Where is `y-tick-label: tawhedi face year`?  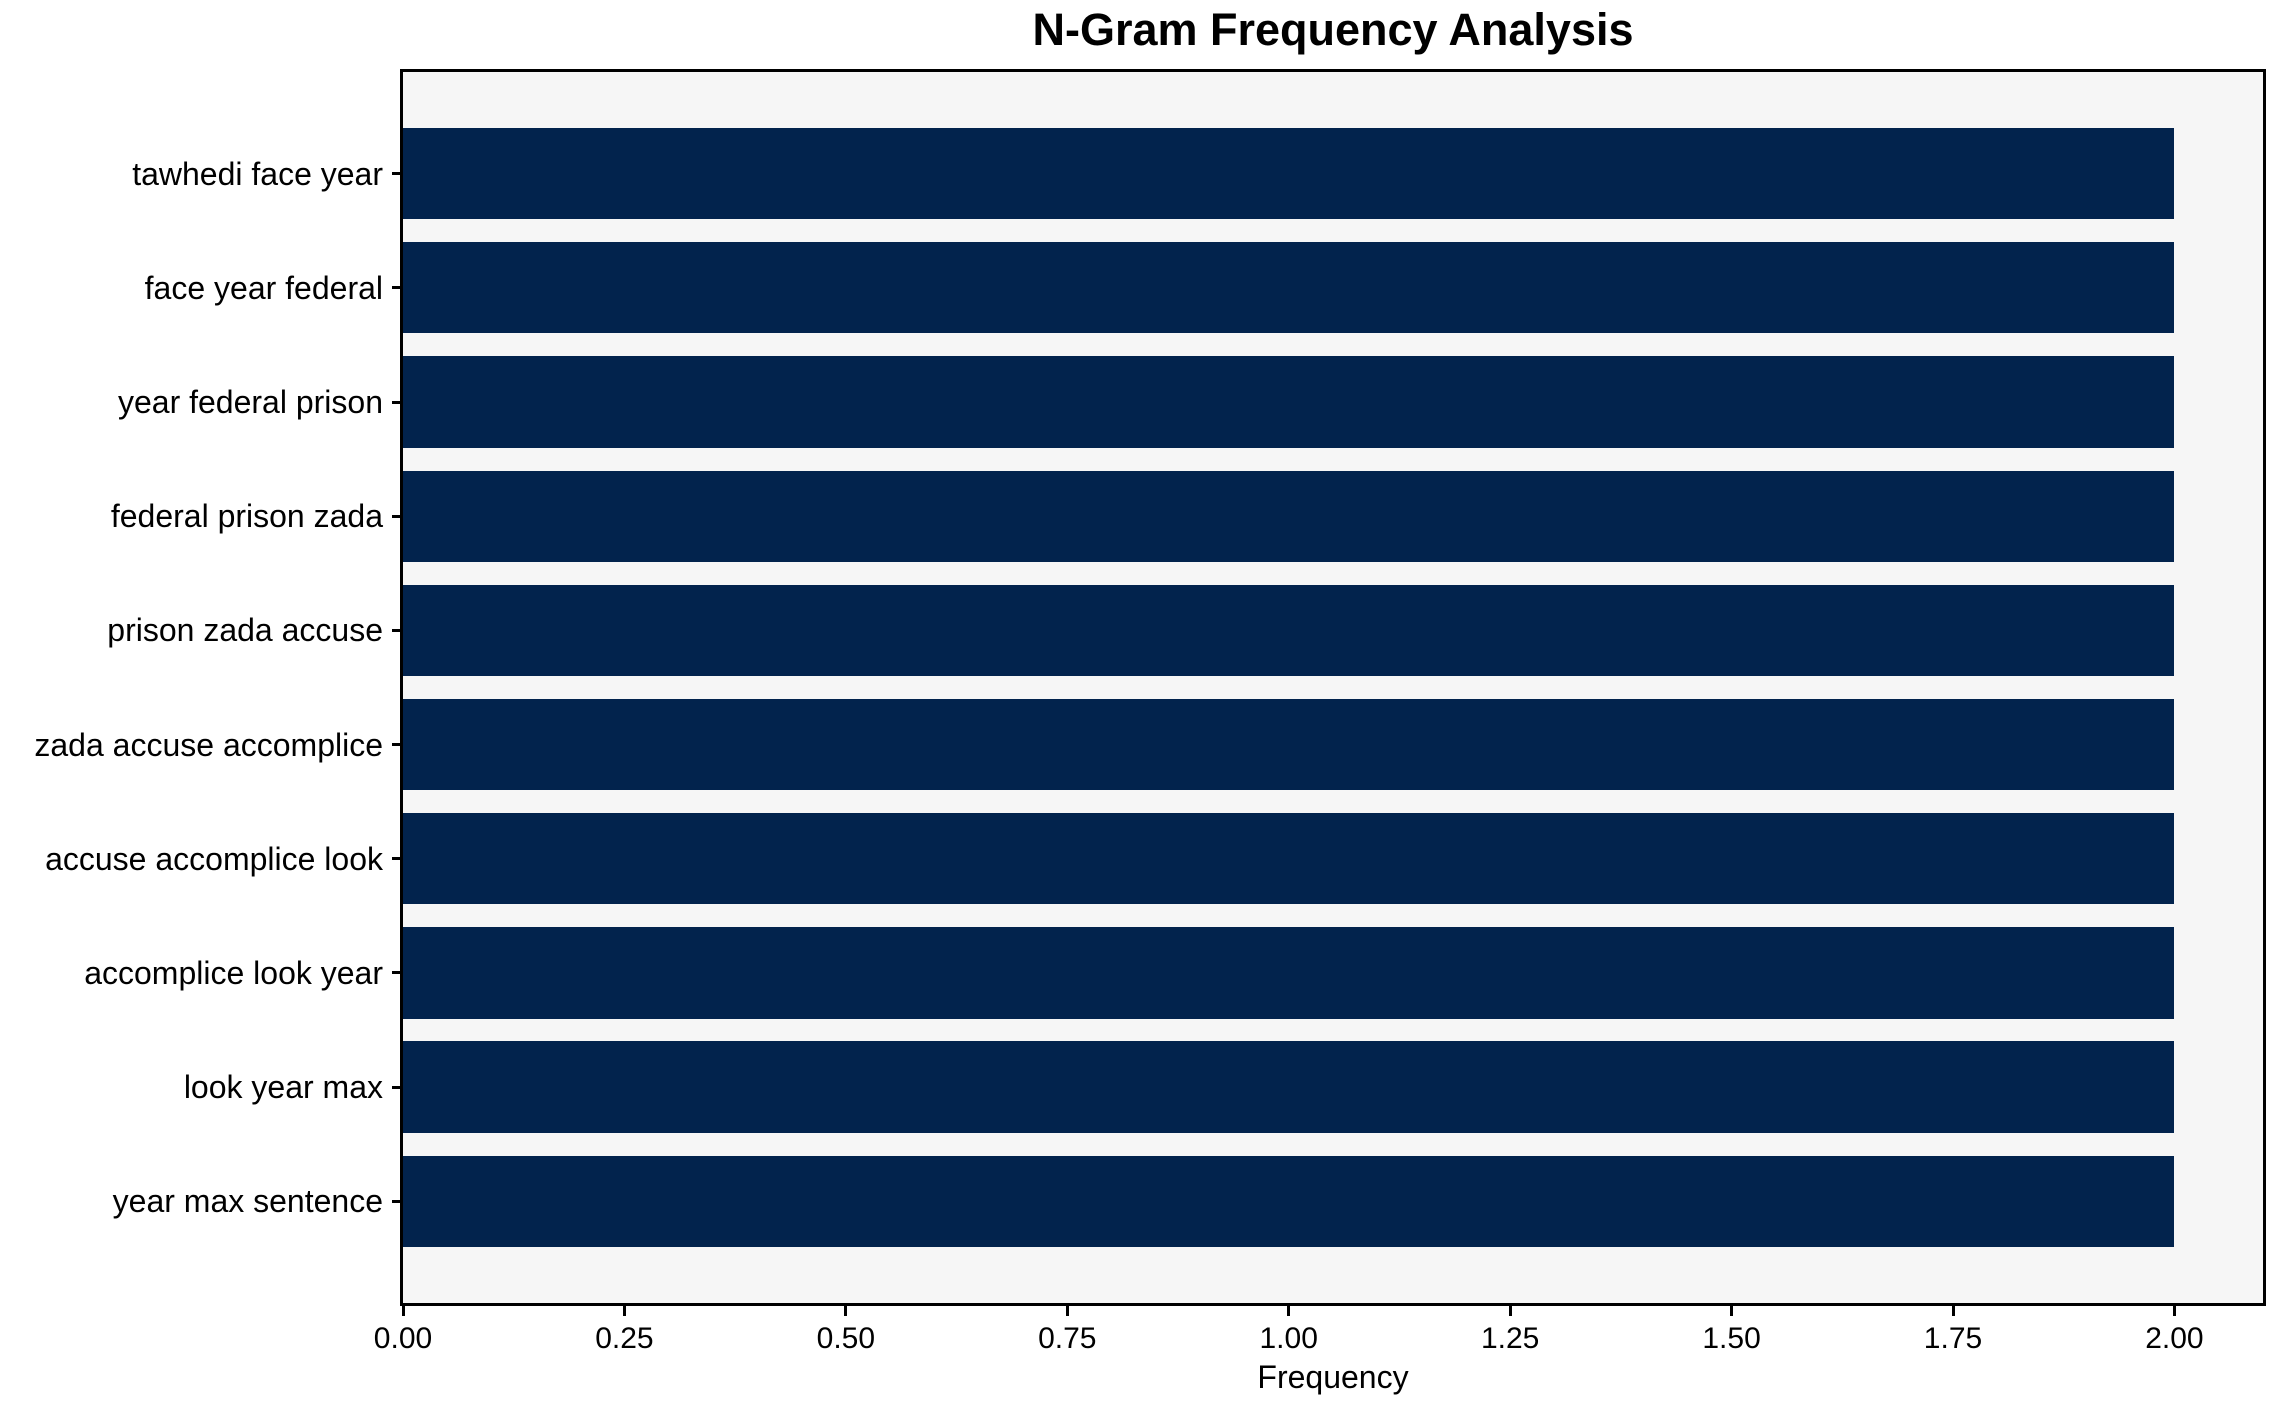 y-tick-label: tawhedi face year is located at coordinates (257, 173).